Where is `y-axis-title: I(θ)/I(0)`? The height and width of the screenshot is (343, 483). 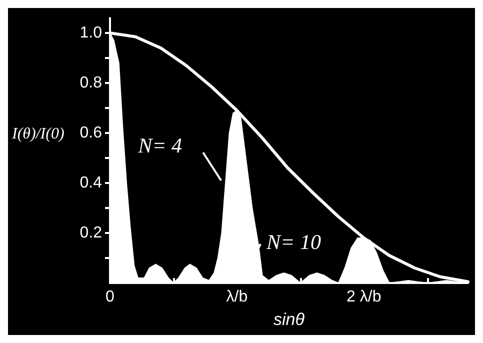 y-axis-title: I(θ)/I(0) is located at coordinates (37, 134).